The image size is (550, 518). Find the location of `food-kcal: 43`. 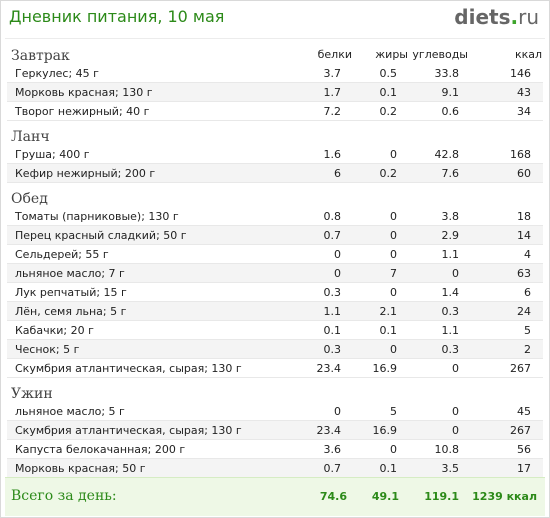

food-kcal: 43 is located at coordinates (506, 92).